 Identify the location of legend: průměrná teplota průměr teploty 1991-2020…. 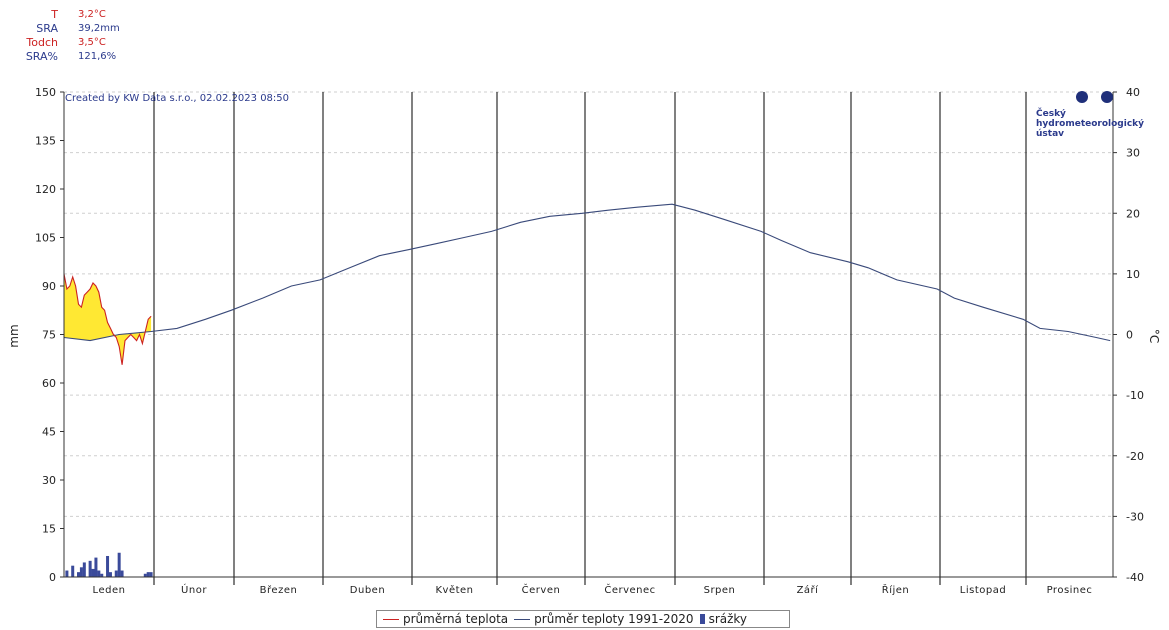
(583, 619).